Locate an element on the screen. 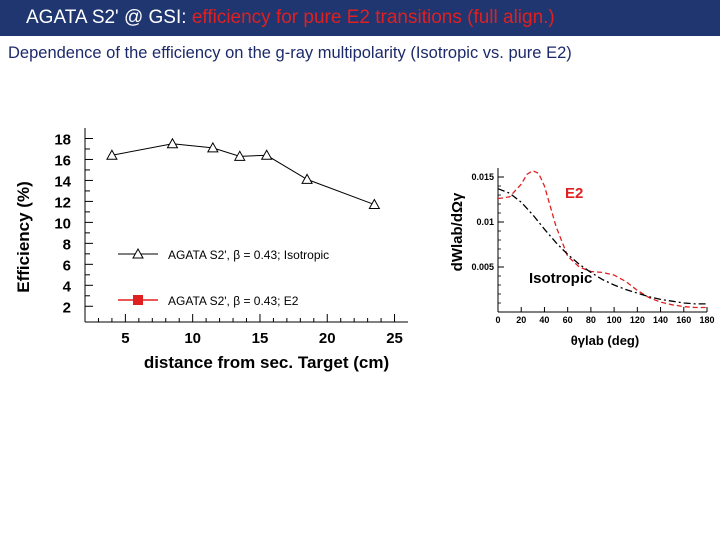 The width and height of the screenshot is (720, 540). y-tick-label: 14 is located at coordinates (62, 181).